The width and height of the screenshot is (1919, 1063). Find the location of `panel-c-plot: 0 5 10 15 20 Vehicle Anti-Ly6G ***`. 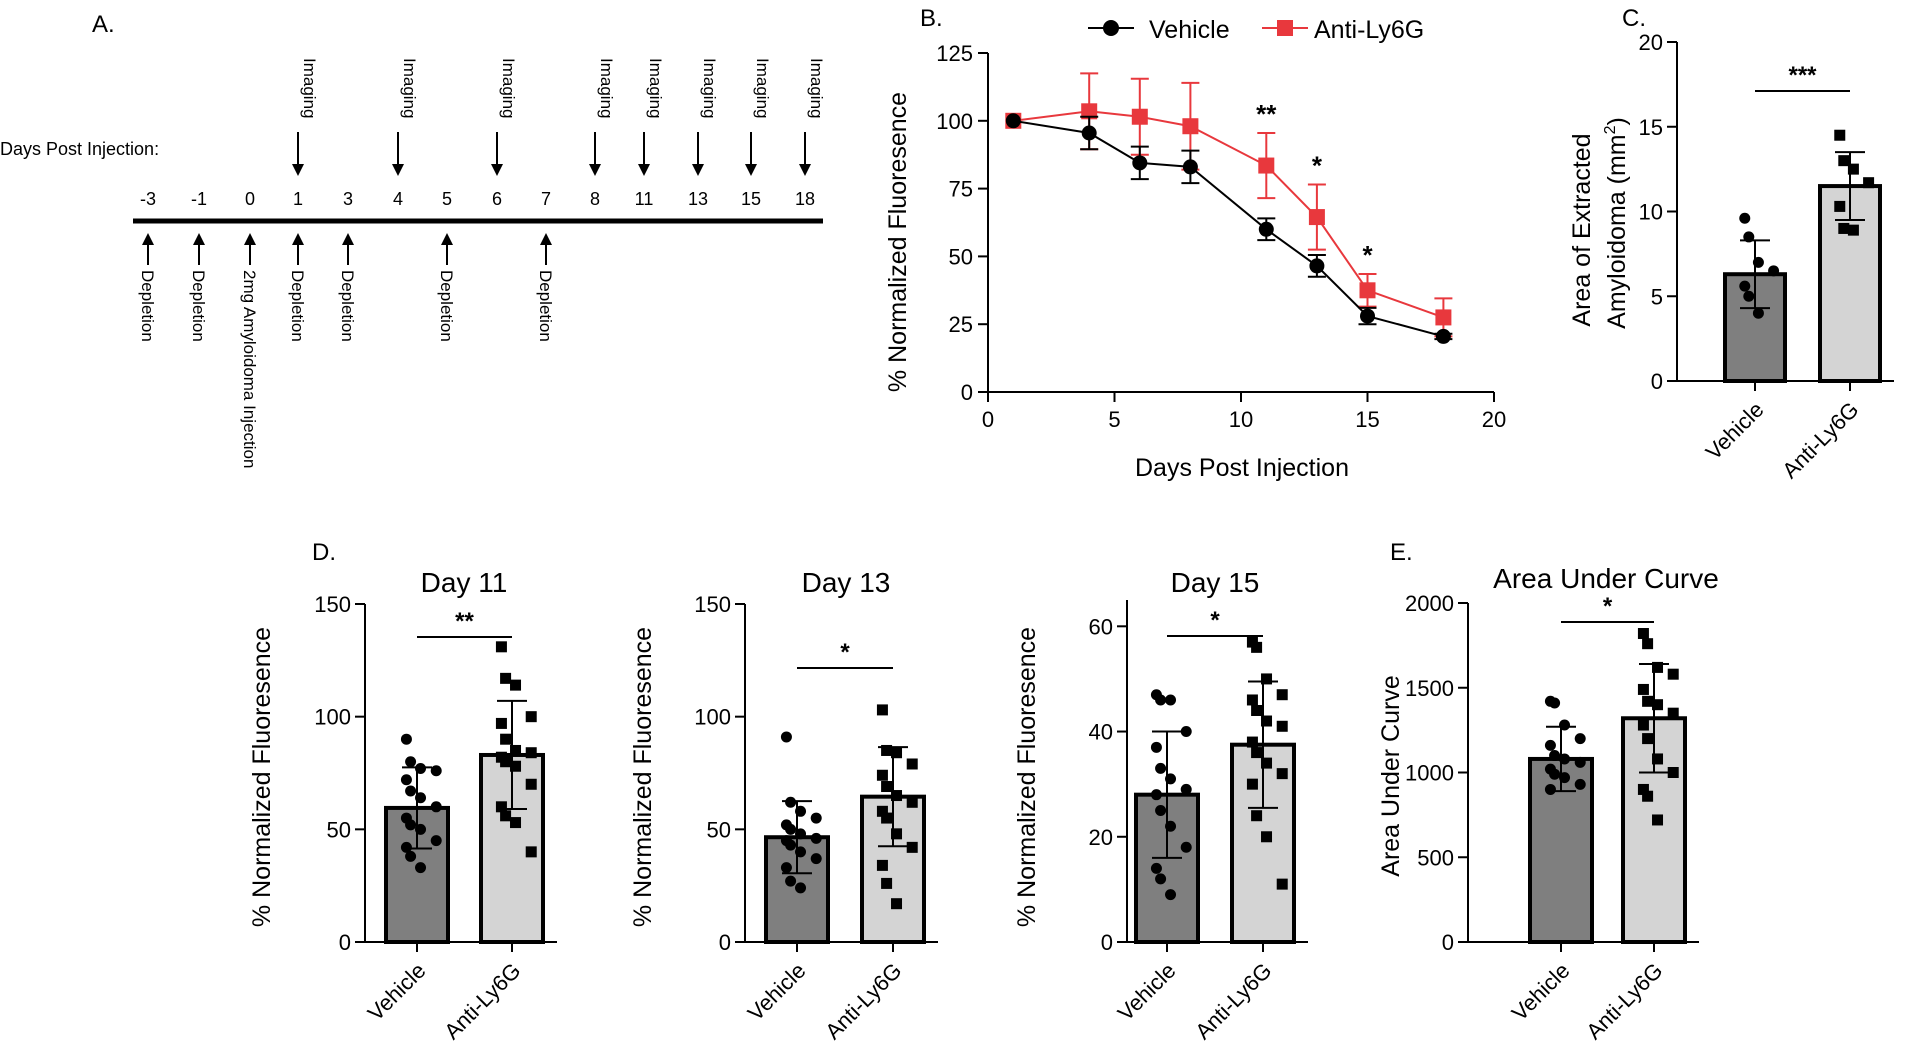

panel-c-plot: 0 5 10 15 20 Vehicle Anti-Ly6G *** is located at coordinates (1766, 256).